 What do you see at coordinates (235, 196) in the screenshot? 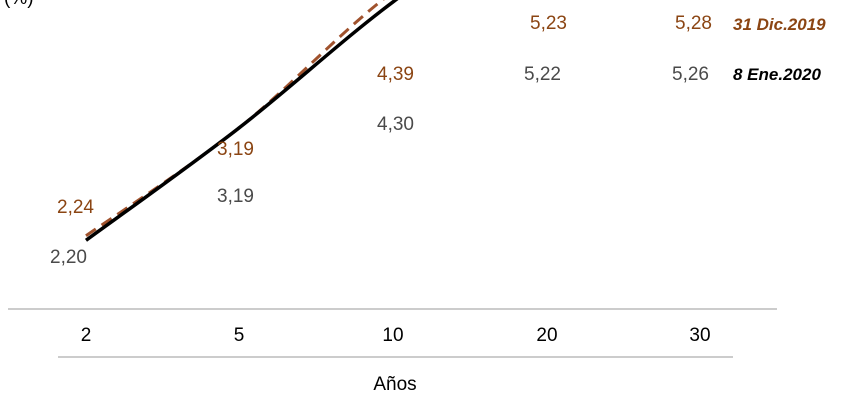
I see `data-label-ene-2020: 3,19` at bounding box center [235, 196].